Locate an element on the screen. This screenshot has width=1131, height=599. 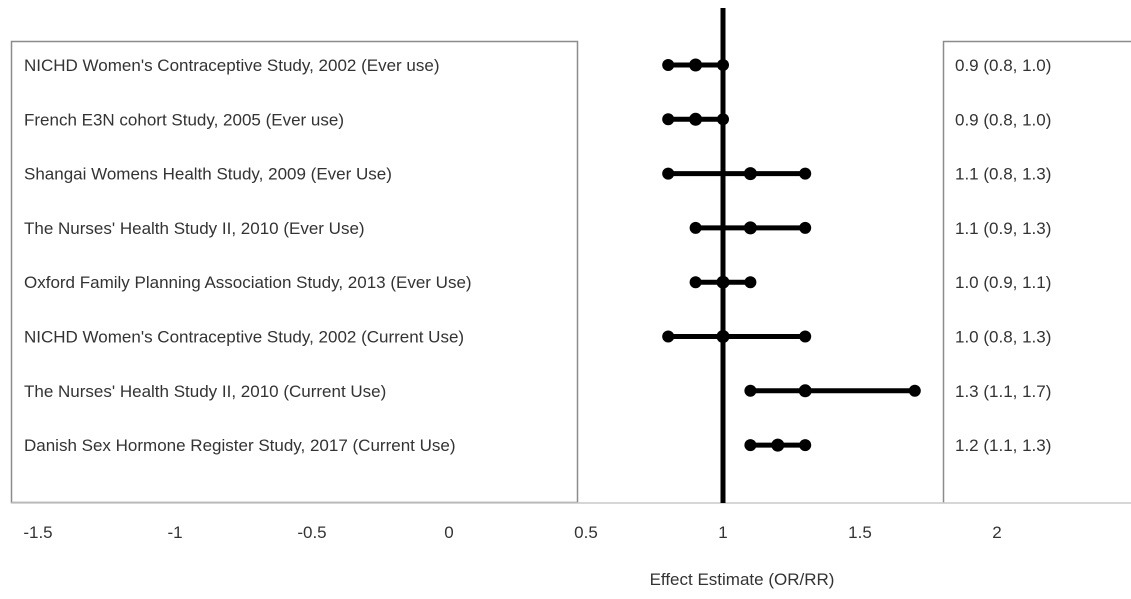
x-tick-label: -1.5 is located at coordinates (37, 532).